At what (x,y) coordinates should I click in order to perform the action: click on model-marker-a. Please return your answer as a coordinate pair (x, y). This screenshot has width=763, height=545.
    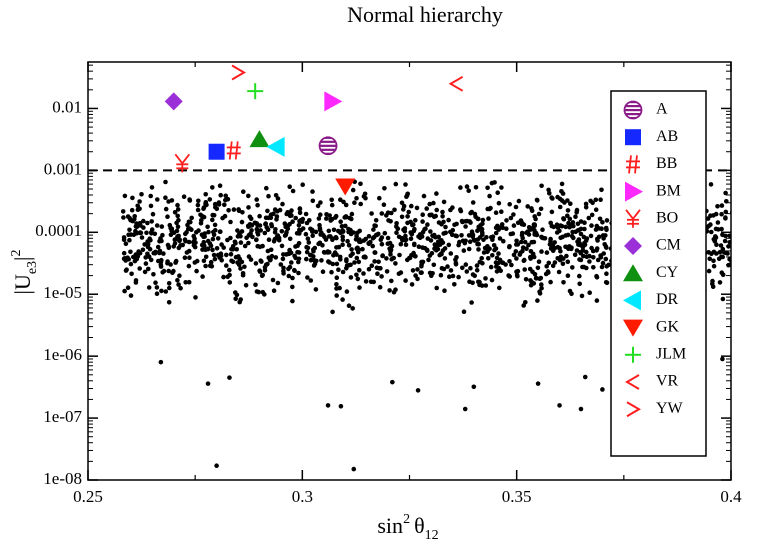
    Looking at the image, I should click on (328, 146).